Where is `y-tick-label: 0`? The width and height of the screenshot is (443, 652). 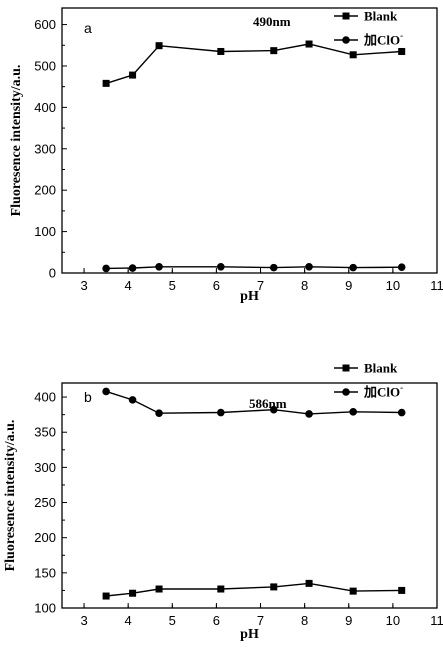 y-tick-label: 0 is located at coordinates (52, 273).